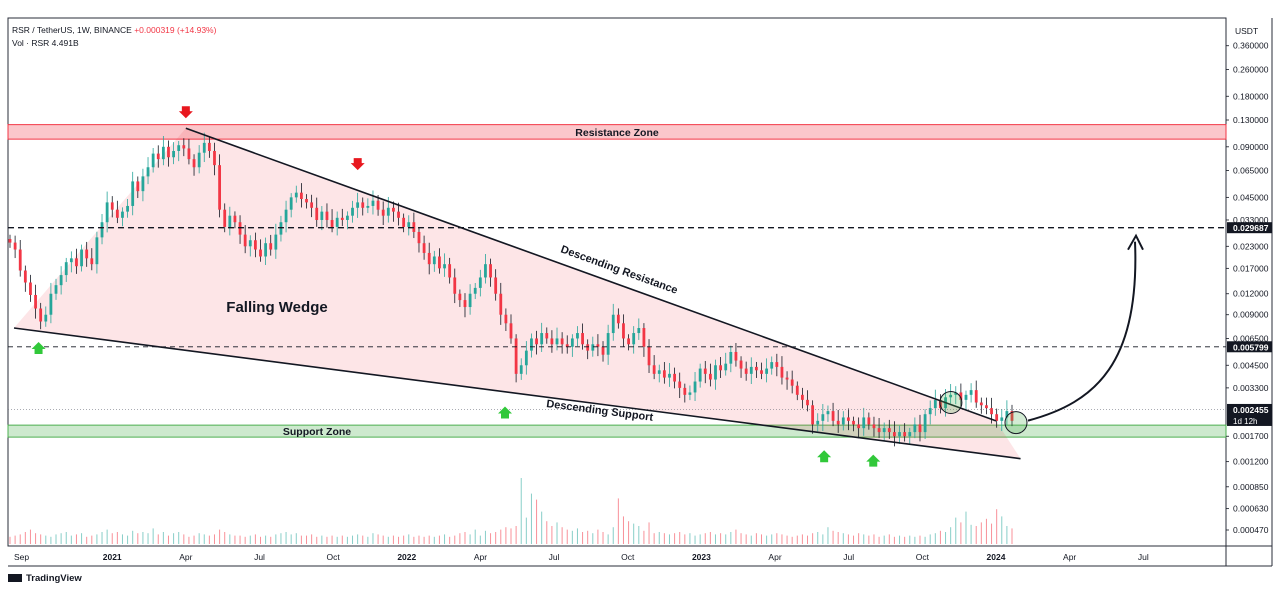 This screenshot has width=1280, height=597. Describe the element at coordinates (45, 43) in the screenshot. I see `volume-legend: Vol · RSR 4.491B` at that location.